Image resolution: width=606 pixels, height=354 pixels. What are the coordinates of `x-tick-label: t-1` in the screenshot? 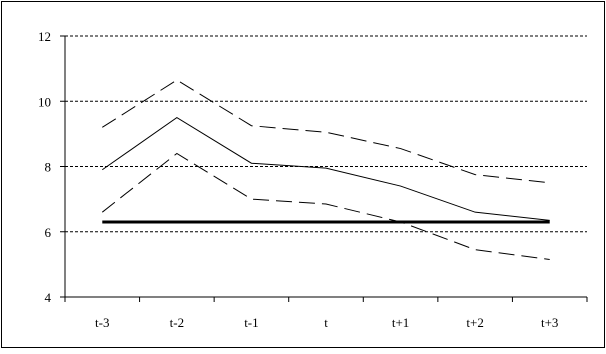 It's located at (251, 322).